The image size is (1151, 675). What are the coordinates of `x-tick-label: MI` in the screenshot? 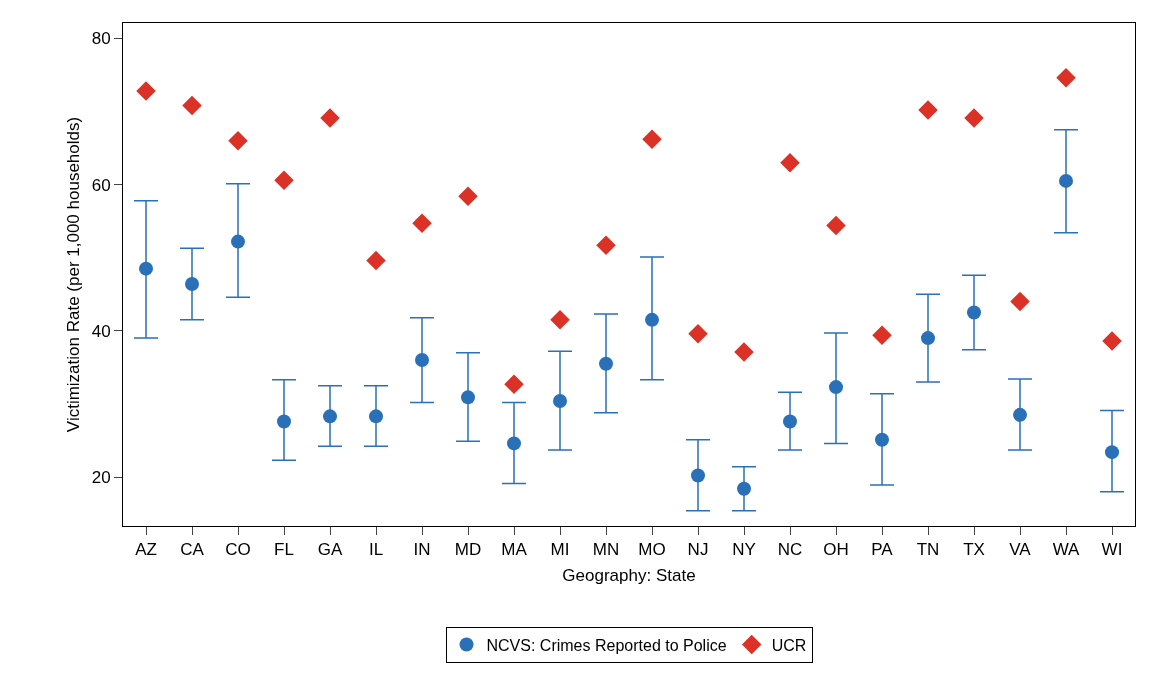 It's located at (560, 550).